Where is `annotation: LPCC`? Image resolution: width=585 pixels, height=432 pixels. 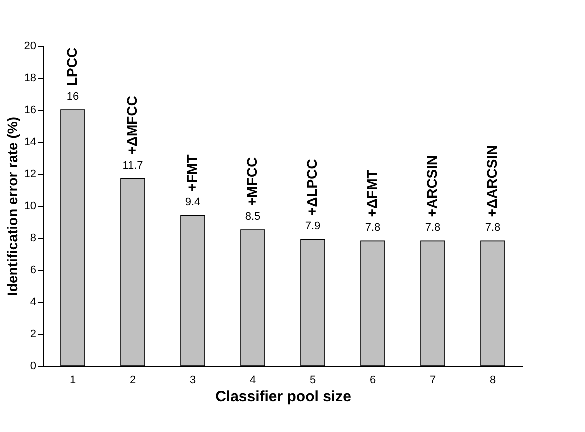 annotation: LPCC is located at coordinates (72, 67).